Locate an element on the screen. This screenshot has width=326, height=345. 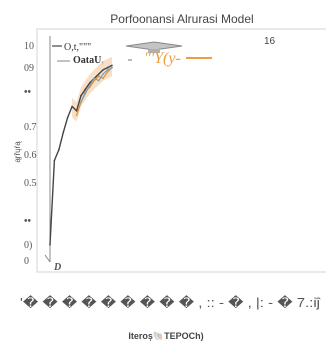
y-tick-label: 0.5 is located at coordinates (30, 183).